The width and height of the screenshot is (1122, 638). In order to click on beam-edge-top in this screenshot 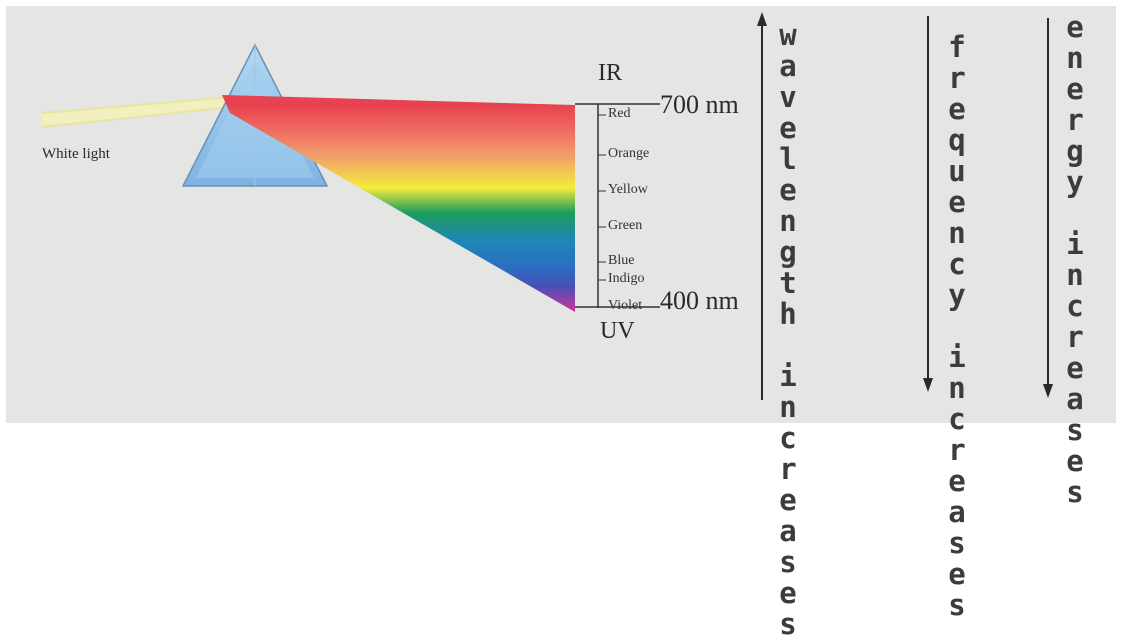, I will do `click(148, 104)`.